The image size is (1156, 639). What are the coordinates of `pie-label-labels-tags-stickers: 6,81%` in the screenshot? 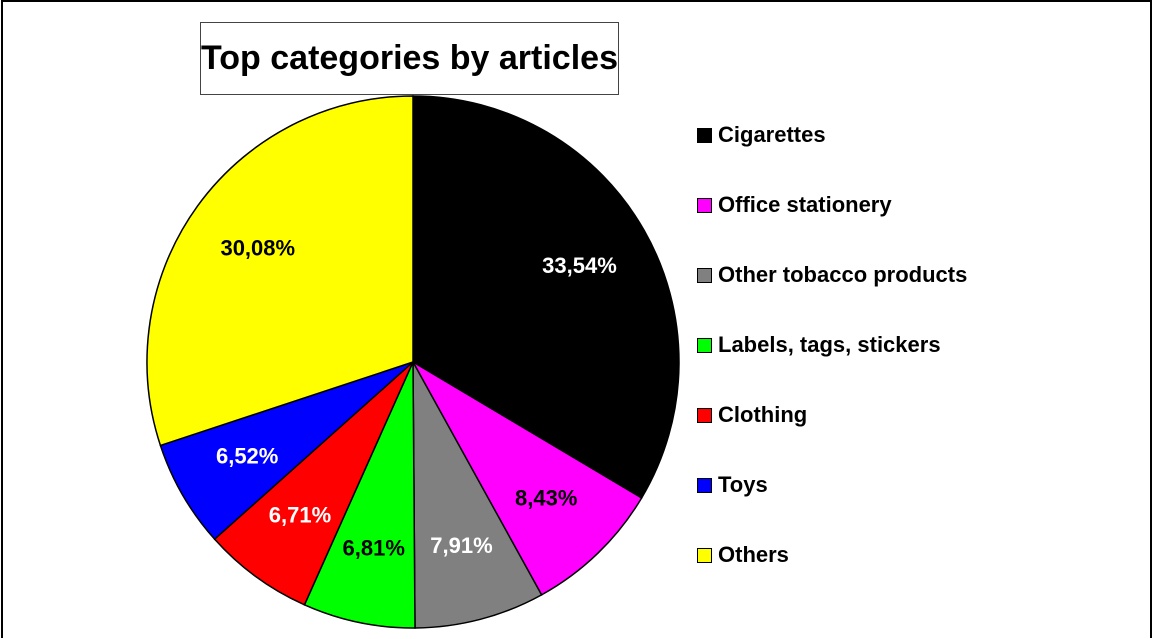 It's located at (374, 547).